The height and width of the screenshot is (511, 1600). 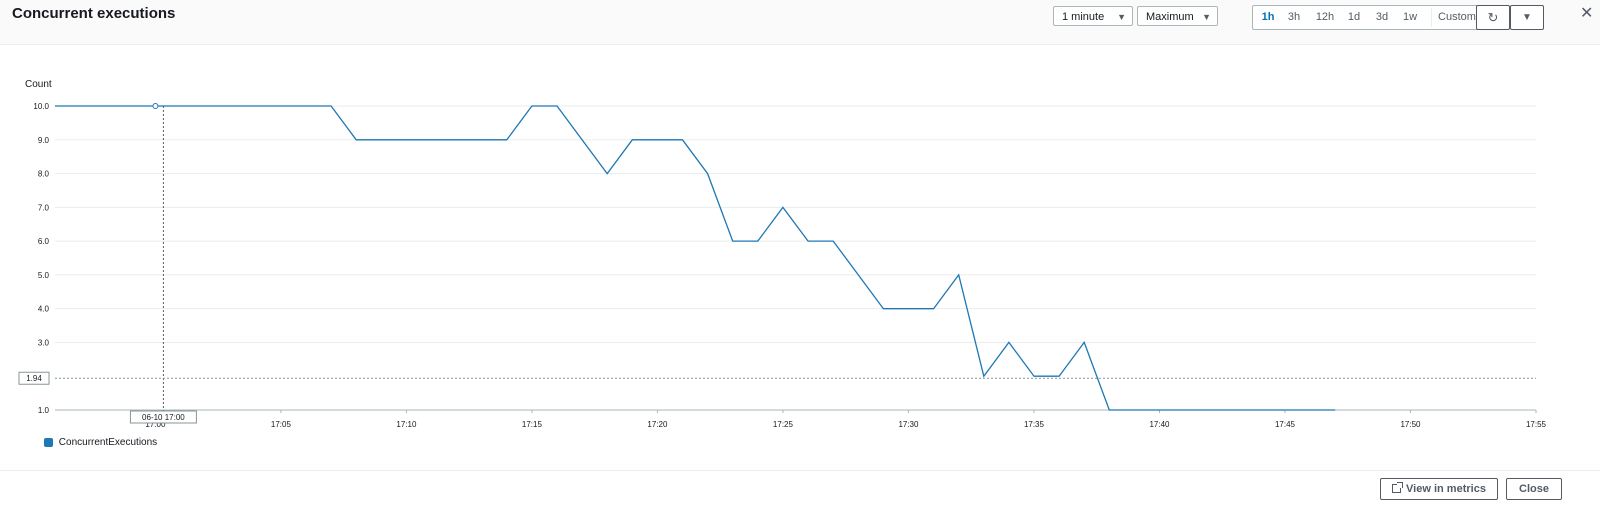 I want to click on x-tick-label: 17:35, so click(x=1034, y=424).